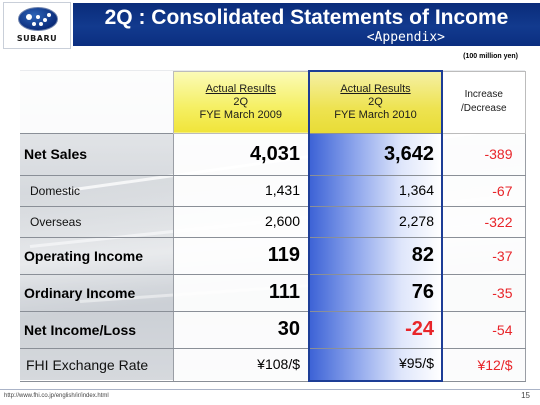  I want to click on column-header-line: FYE March 2010, so click(375, 114).